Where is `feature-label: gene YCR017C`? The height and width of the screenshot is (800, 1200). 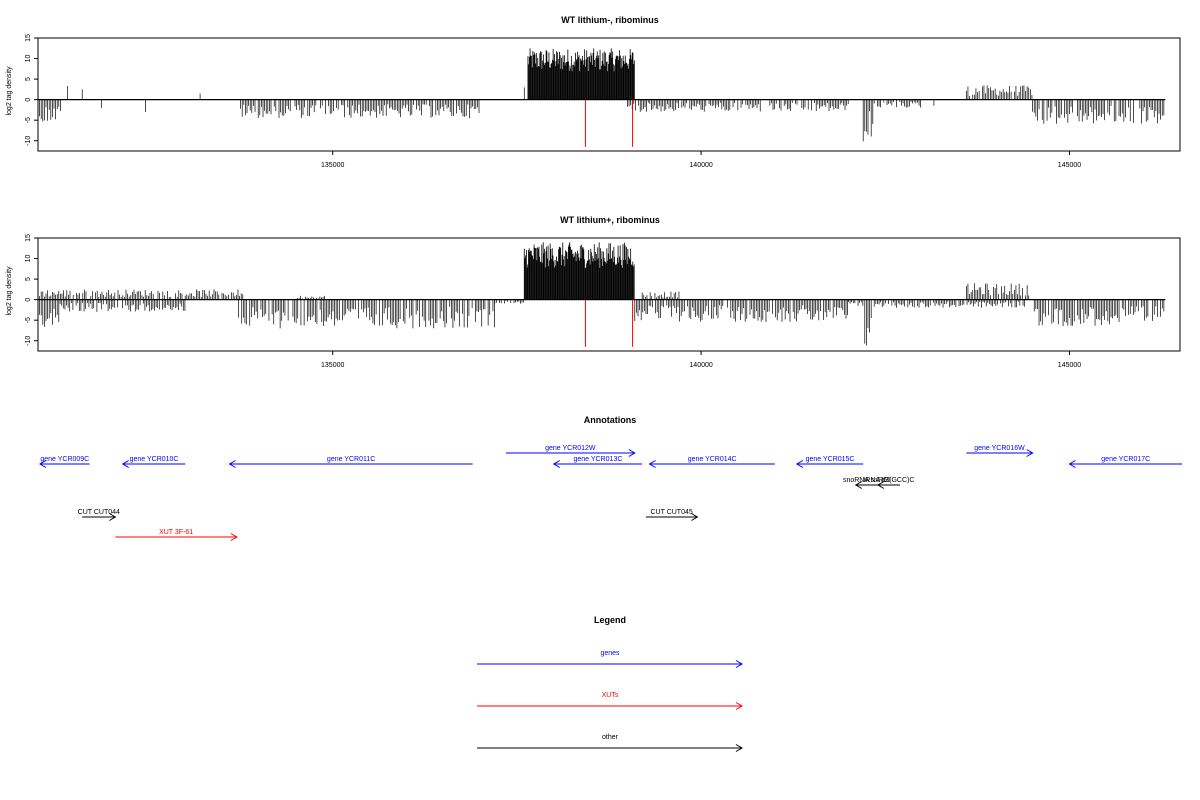
feature-label: gene YCR017C is located at coordinates (1125, 459).